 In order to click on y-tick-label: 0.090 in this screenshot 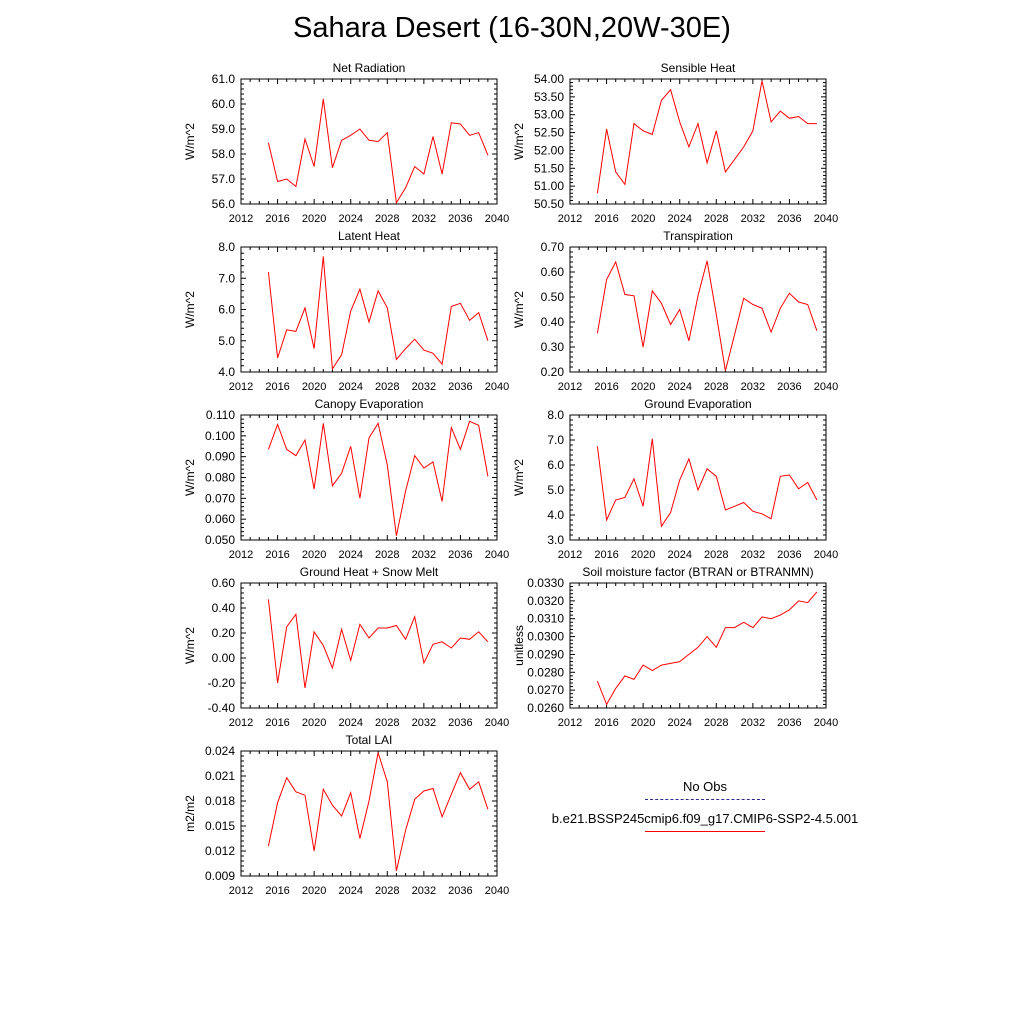, I will do `click(220, 457)`.